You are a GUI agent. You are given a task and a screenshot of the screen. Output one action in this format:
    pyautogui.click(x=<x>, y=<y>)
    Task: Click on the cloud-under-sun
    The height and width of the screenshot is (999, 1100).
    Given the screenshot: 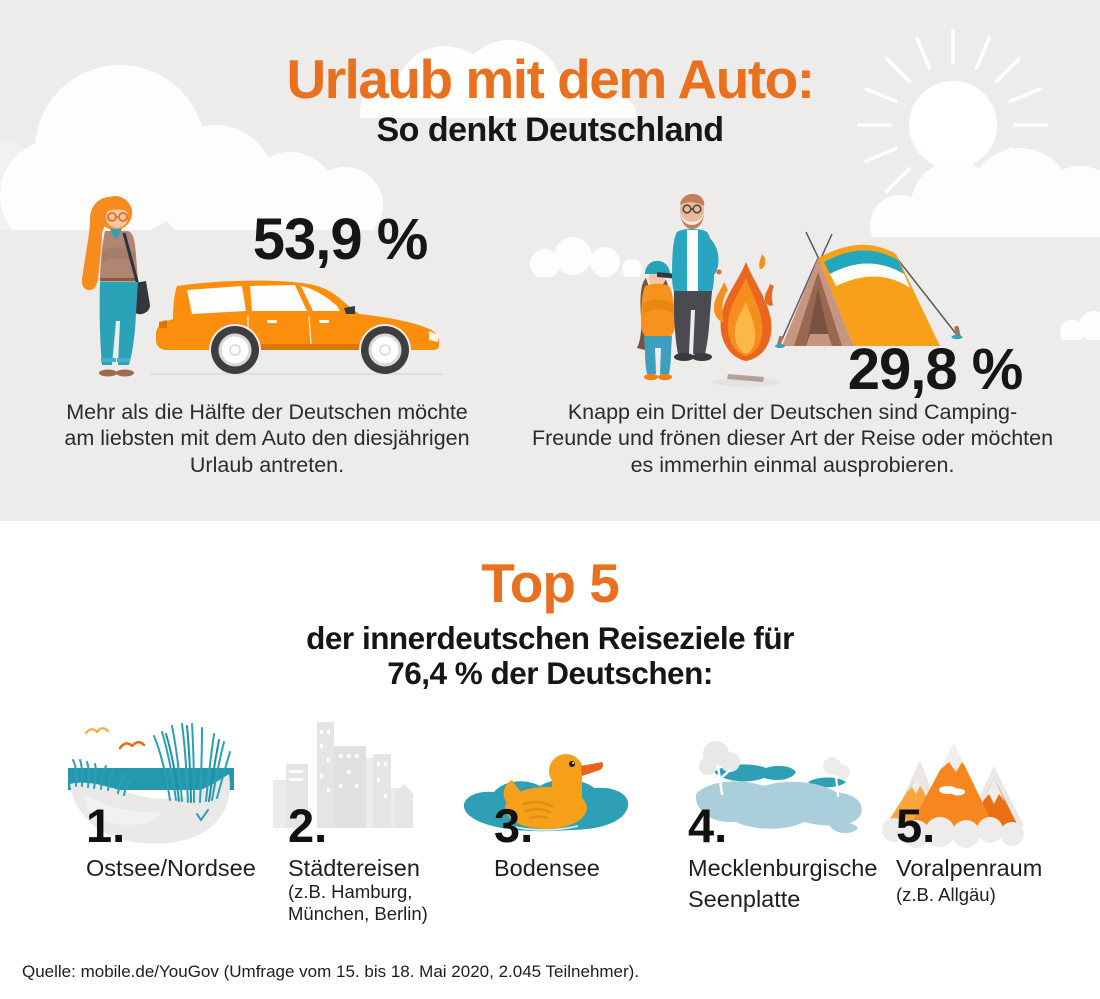 What is the action you would take?
    pyautogui.click(x=985, y=192)
    